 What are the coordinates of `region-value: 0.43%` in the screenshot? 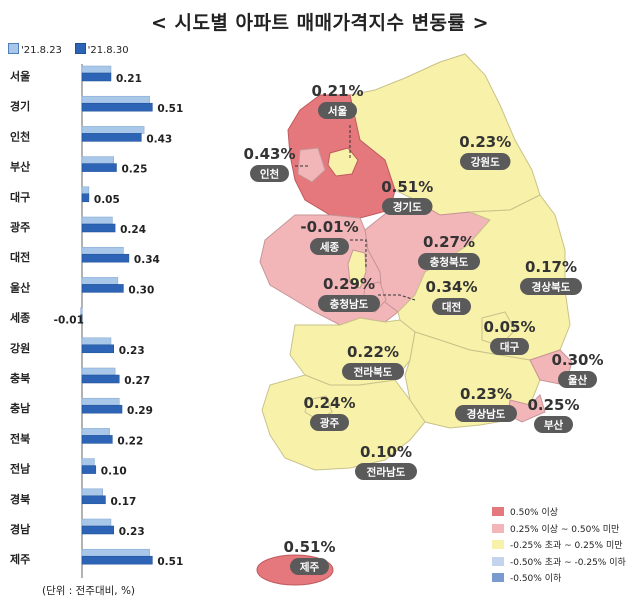 It's located at (269, 154).